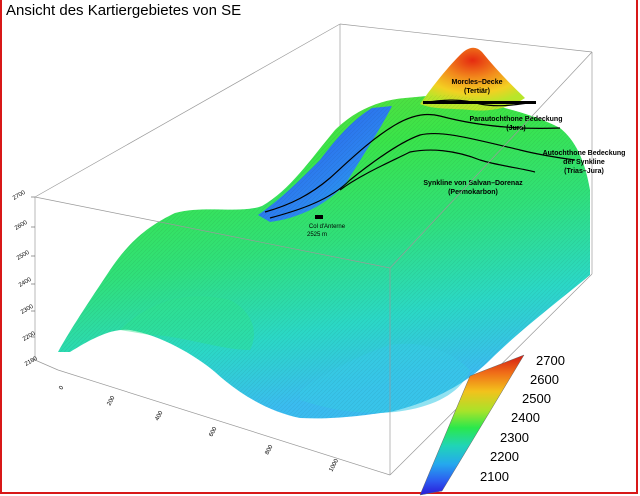 Image resolution: width=640 pixels, height=496 pixels. What do you see at coordinates (437, 170) in the screenshot?
I see `boundary-synkline` at bounding box center [437, 170].